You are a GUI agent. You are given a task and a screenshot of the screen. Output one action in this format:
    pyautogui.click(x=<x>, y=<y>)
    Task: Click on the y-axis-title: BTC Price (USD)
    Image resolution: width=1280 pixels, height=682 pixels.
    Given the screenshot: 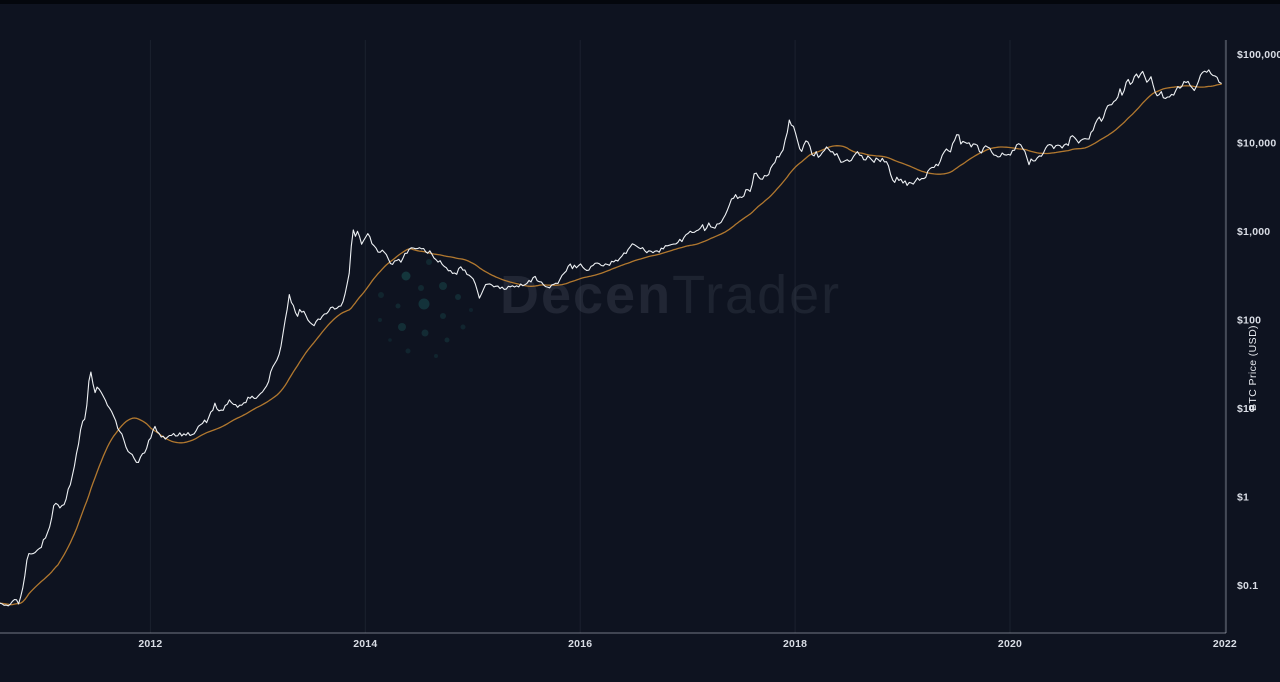 What is the action you would take?
    pyautogui.click(x=1253, y=368)
    